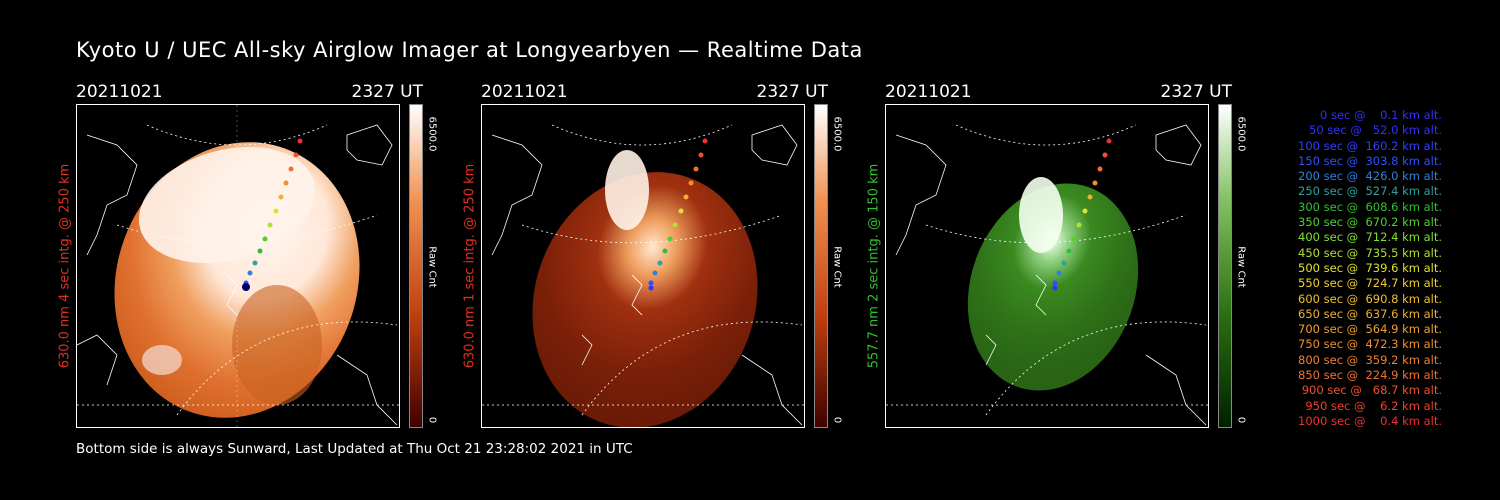 The width and height of the screenshot is (1500, 500). I want to click on legend-item: 900 sec @ 68.7 km alt., so click(1371, 390).